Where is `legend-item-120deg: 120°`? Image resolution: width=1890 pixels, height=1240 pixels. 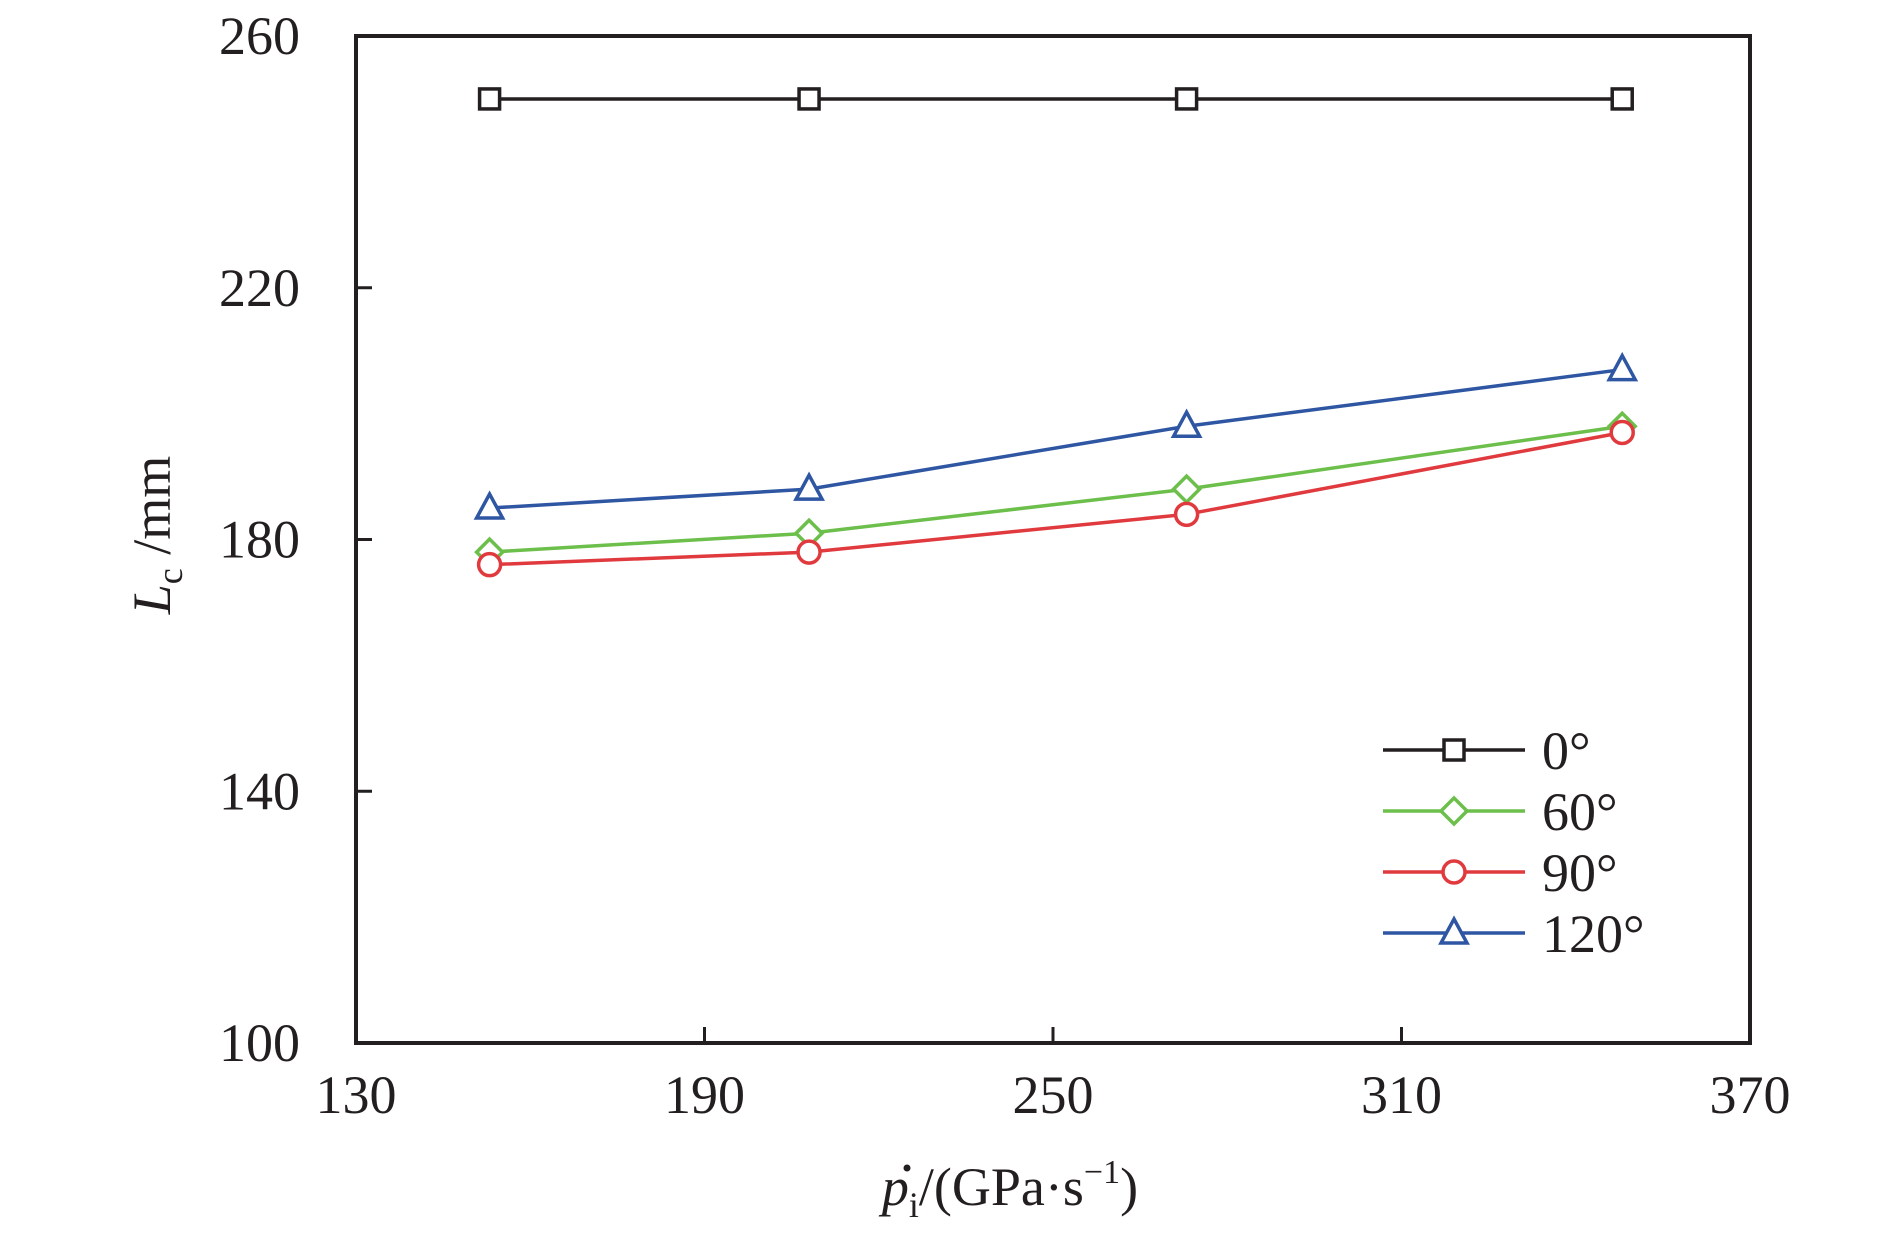
legend-item-120deg: 120° is located at coordinates (1514, 934).